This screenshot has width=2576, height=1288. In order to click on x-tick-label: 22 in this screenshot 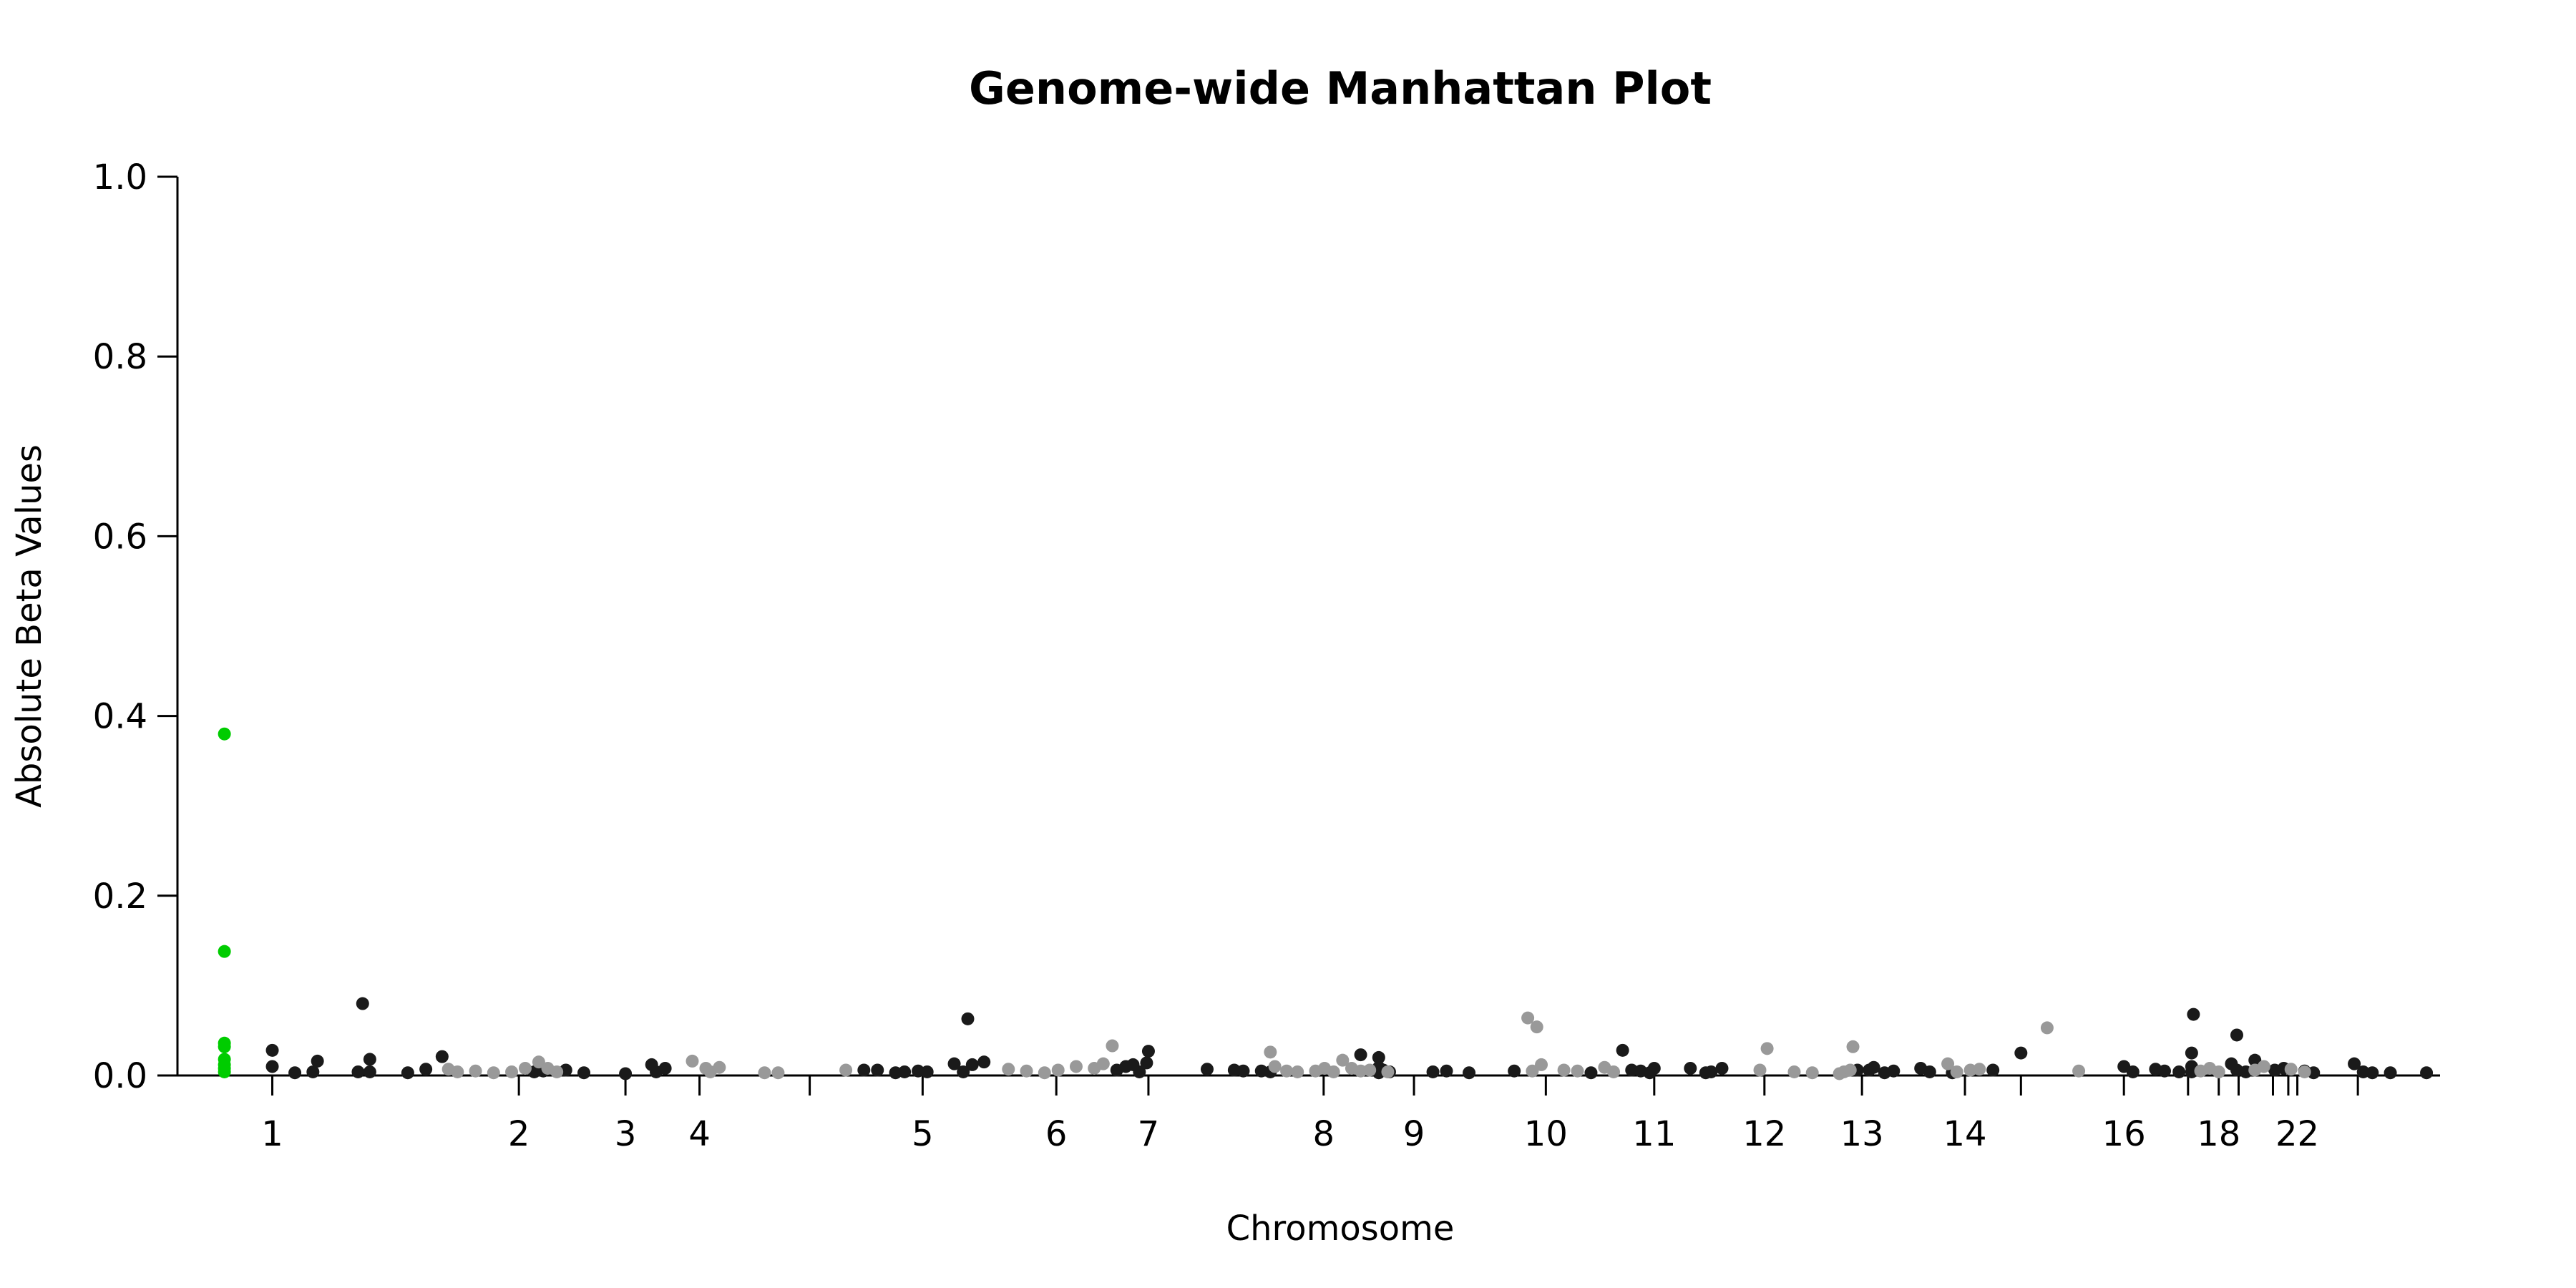, I will do `click(2297, 1134)`.